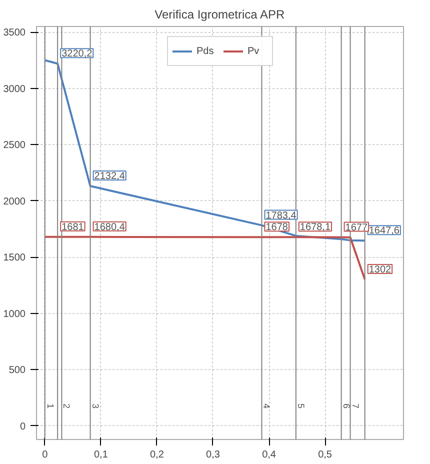 This screenshot has width=430, height=464. I want to click on x-tick-label: 0,5, so click(325, 455).